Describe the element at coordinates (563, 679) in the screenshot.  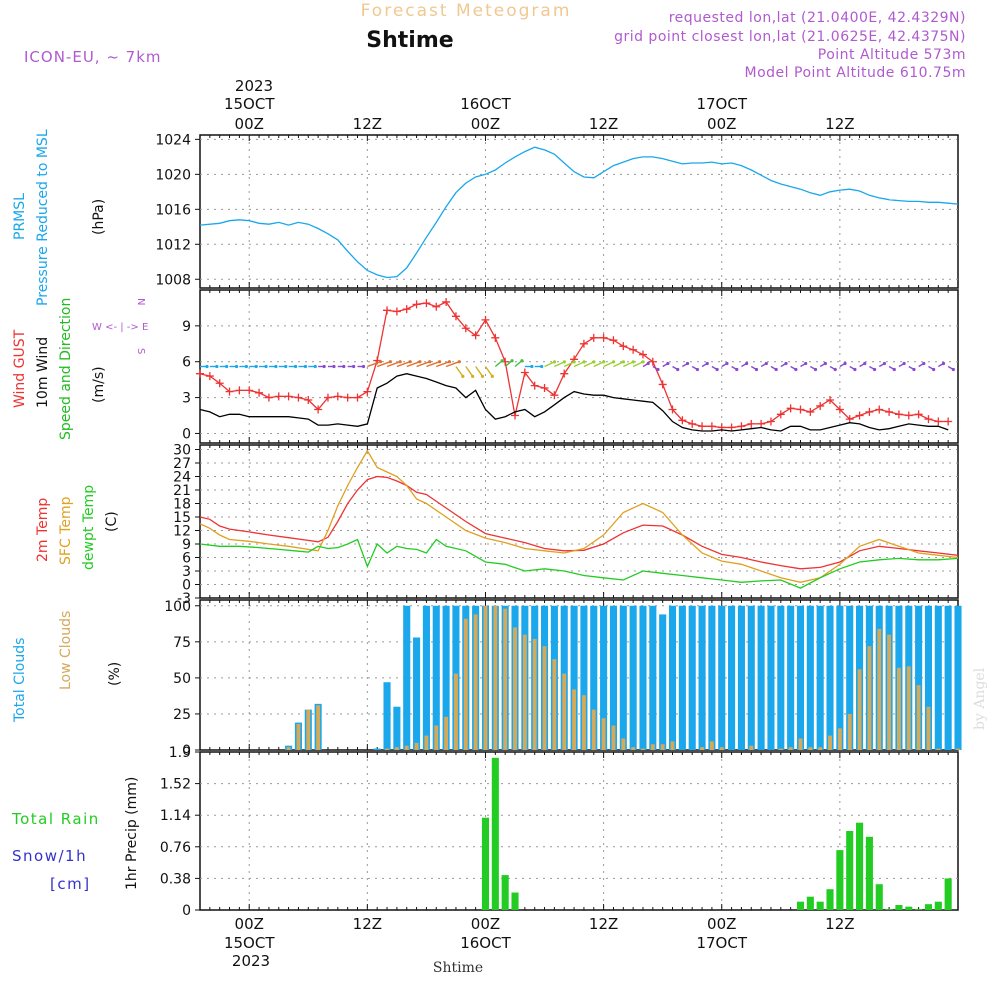
I see `clouds-panel: 0 25 50 75 100` at that location.